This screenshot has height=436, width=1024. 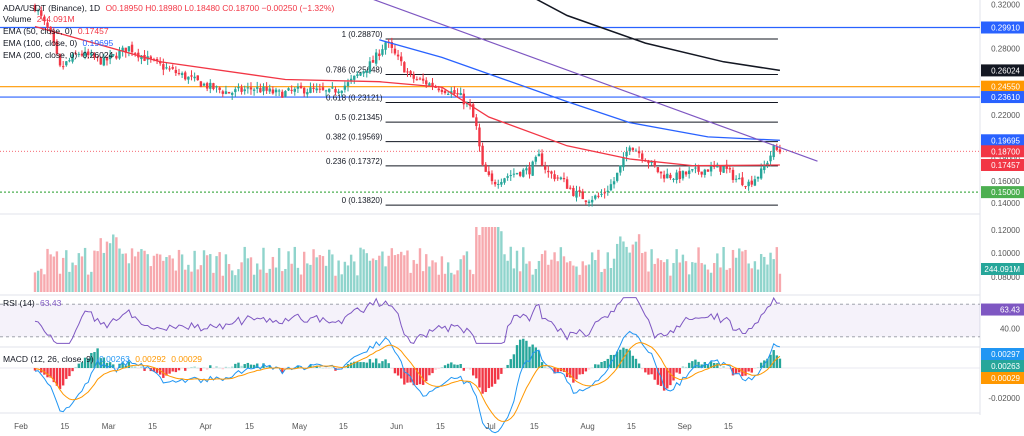 What do you see at coordinates (1005, 140) in the screenshot?
I see `price-tag: 0.19695` at bounding box center [1005, 140].